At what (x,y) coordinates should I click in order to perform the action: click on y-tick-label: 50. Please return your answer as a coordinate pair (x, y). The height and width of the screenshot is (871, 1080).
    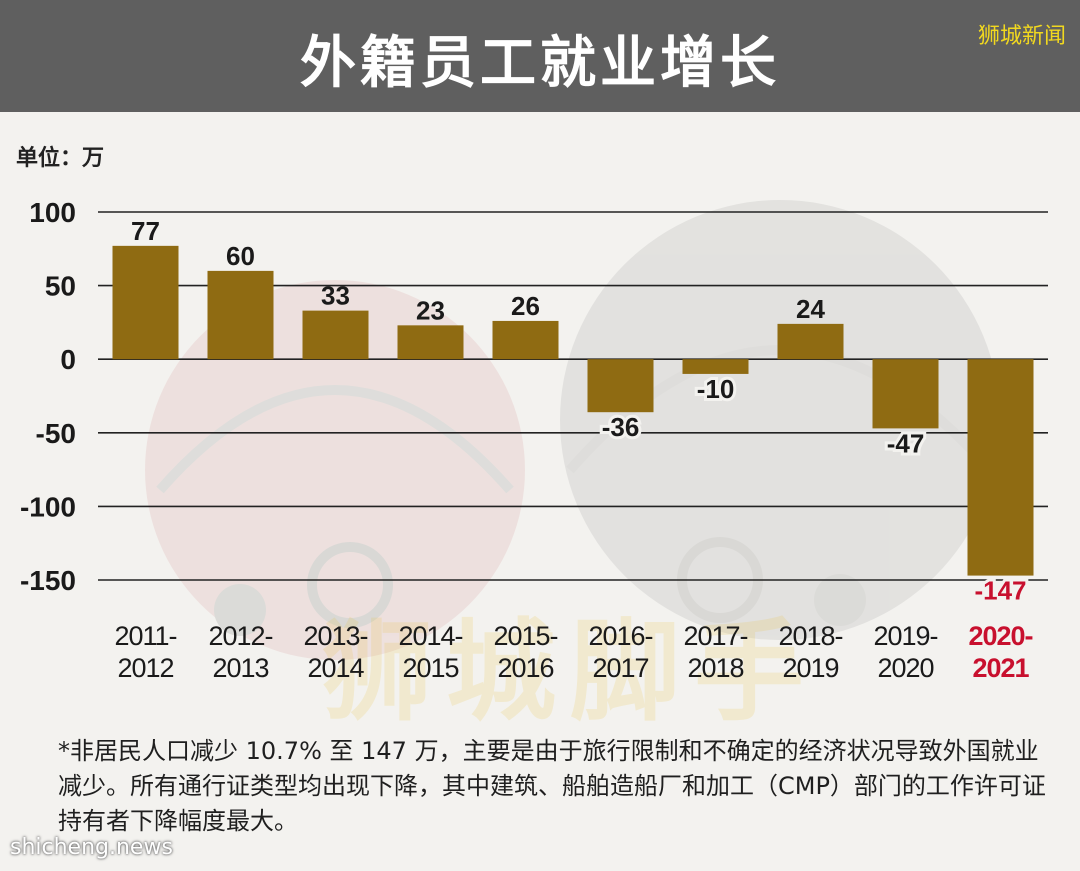
    Looking at the image, I should click on (60, 286).